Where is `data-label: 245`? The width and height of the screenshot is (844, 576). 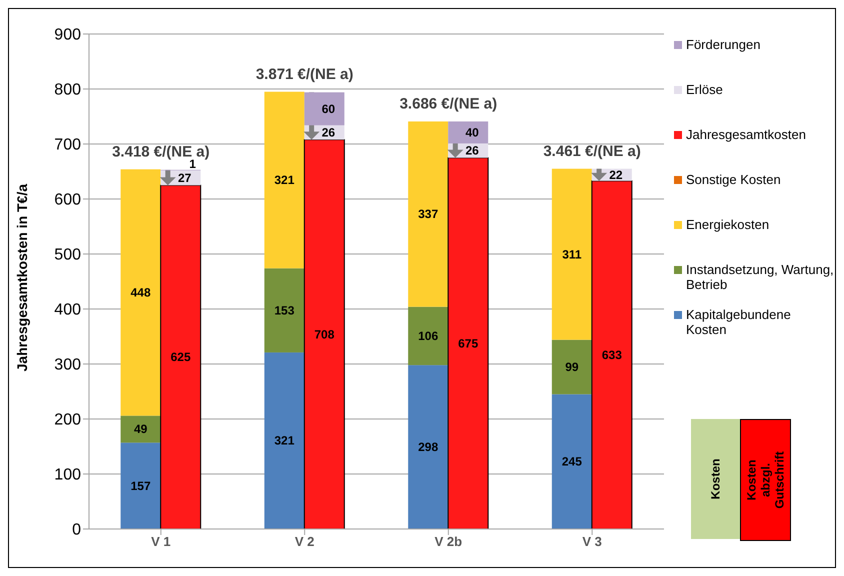
data-label: 245 is located at coordinates (572, 461).